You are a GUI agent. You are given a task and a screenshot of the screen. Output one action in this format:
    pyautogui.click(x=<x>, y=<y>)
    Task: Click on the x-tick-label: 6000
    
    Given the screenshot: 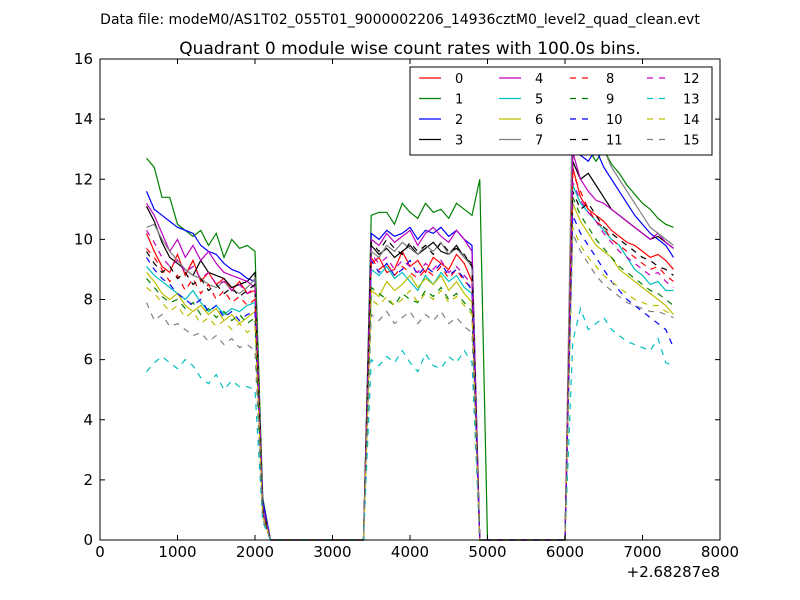 What is the action you would take?
    pyautogui.click(x=565, y=552)
    